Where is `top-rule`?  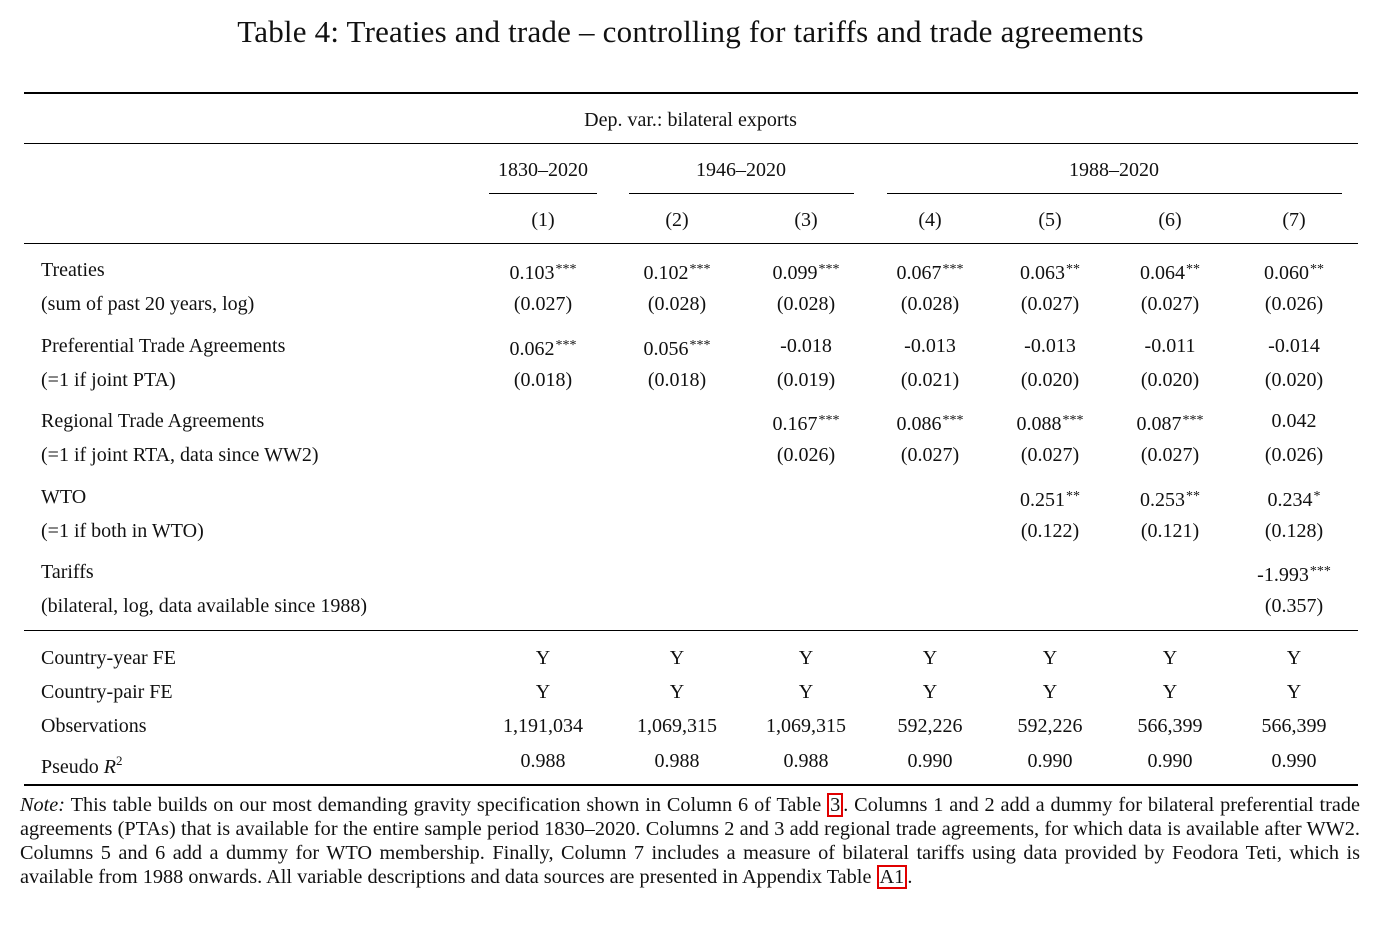
top-rule is located at coordinates (691, 93).